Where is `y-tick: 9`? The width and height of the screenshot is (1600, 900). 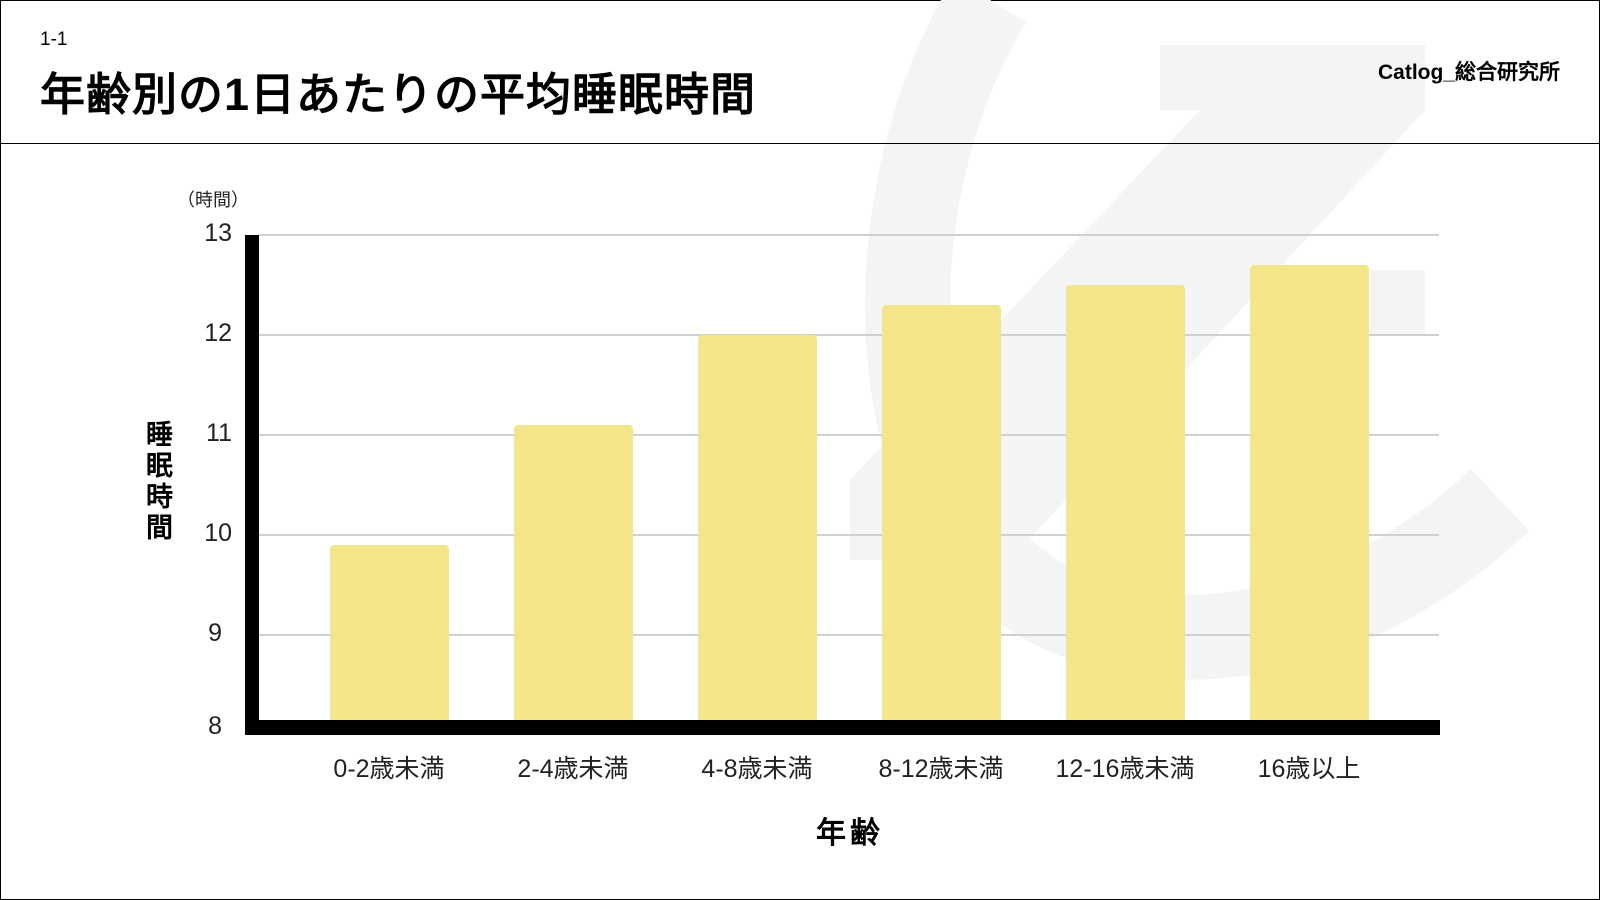
y-tick: 9 is located at coordinates (215, 633).